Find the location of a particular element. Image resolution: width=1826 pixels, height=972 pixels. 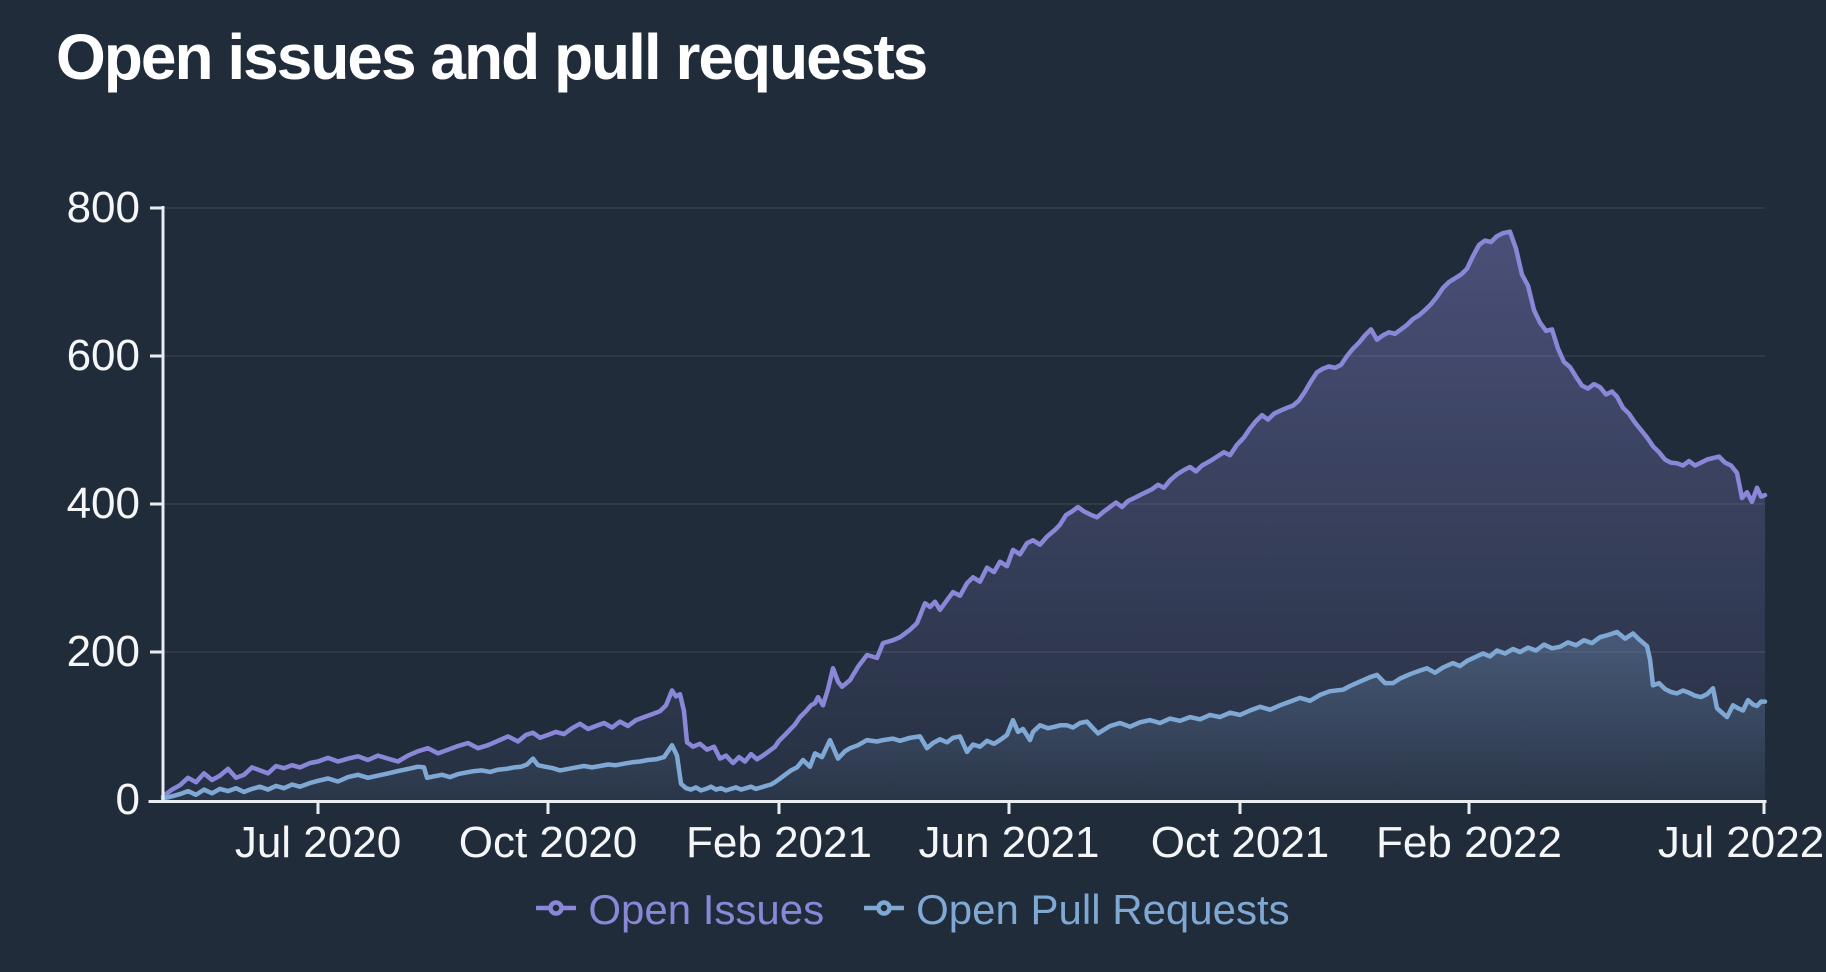

y-tick-label-400: 400 is located at coordinates (103, 503).